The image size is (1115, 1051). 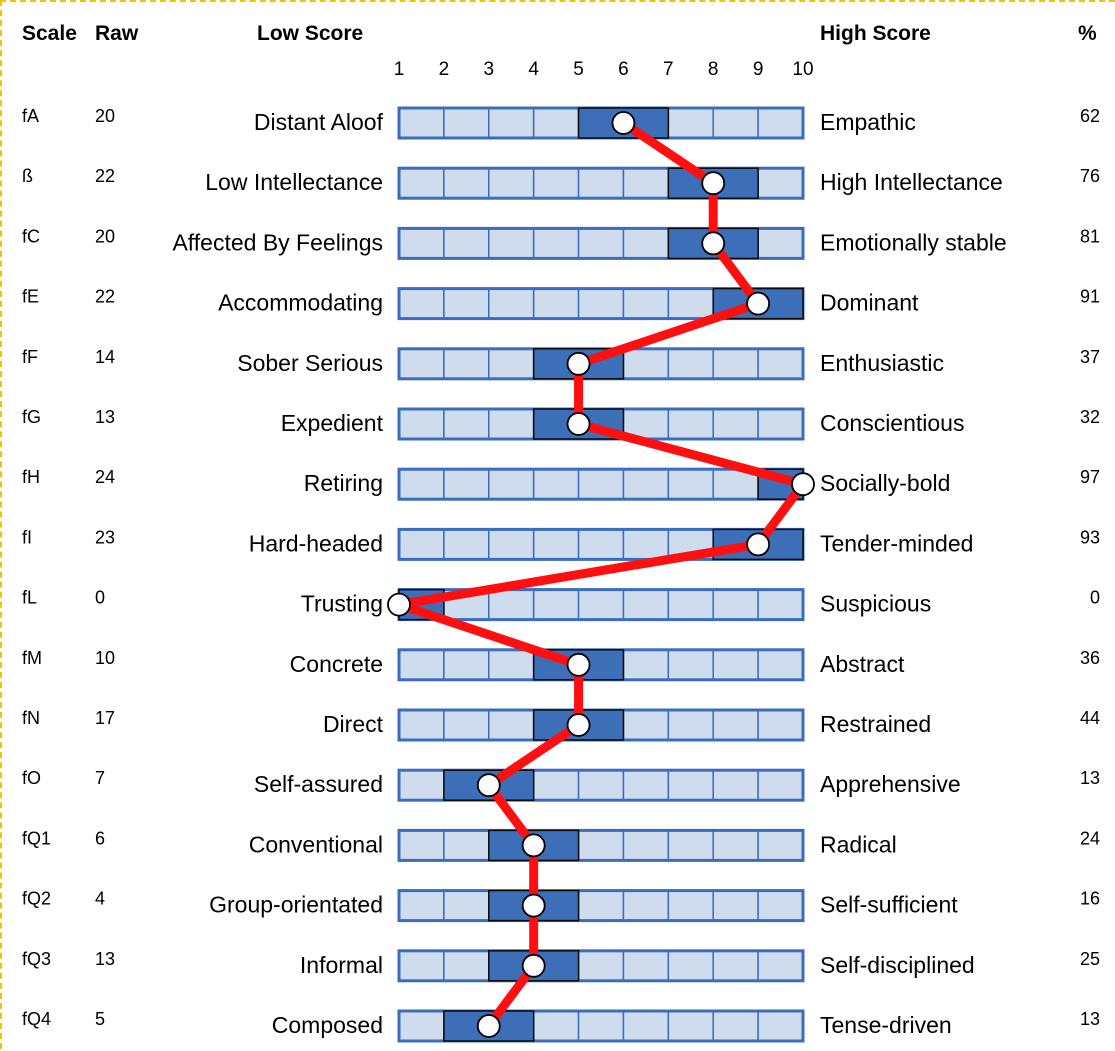 I want to click on high-score-label: Socially-bold, so click(x=885, y=483).